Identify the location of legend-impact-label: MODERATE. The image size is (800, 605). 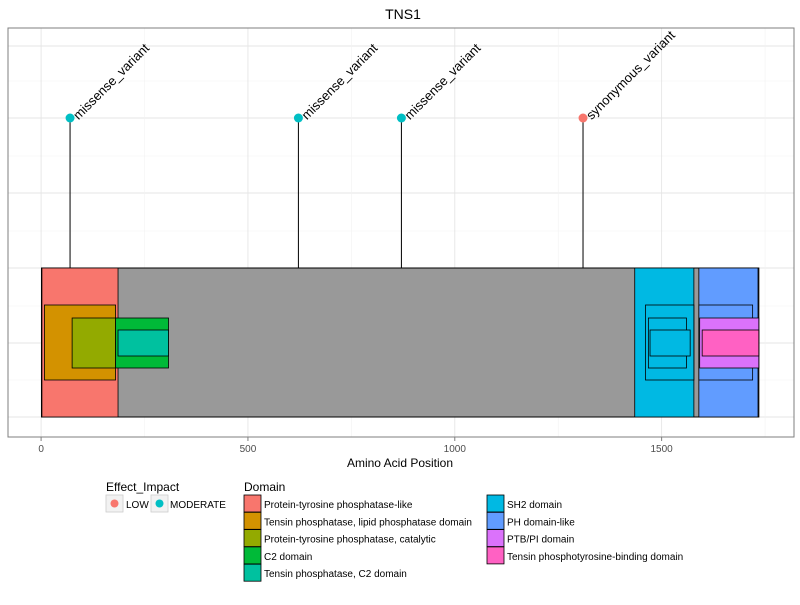
(198, 505).